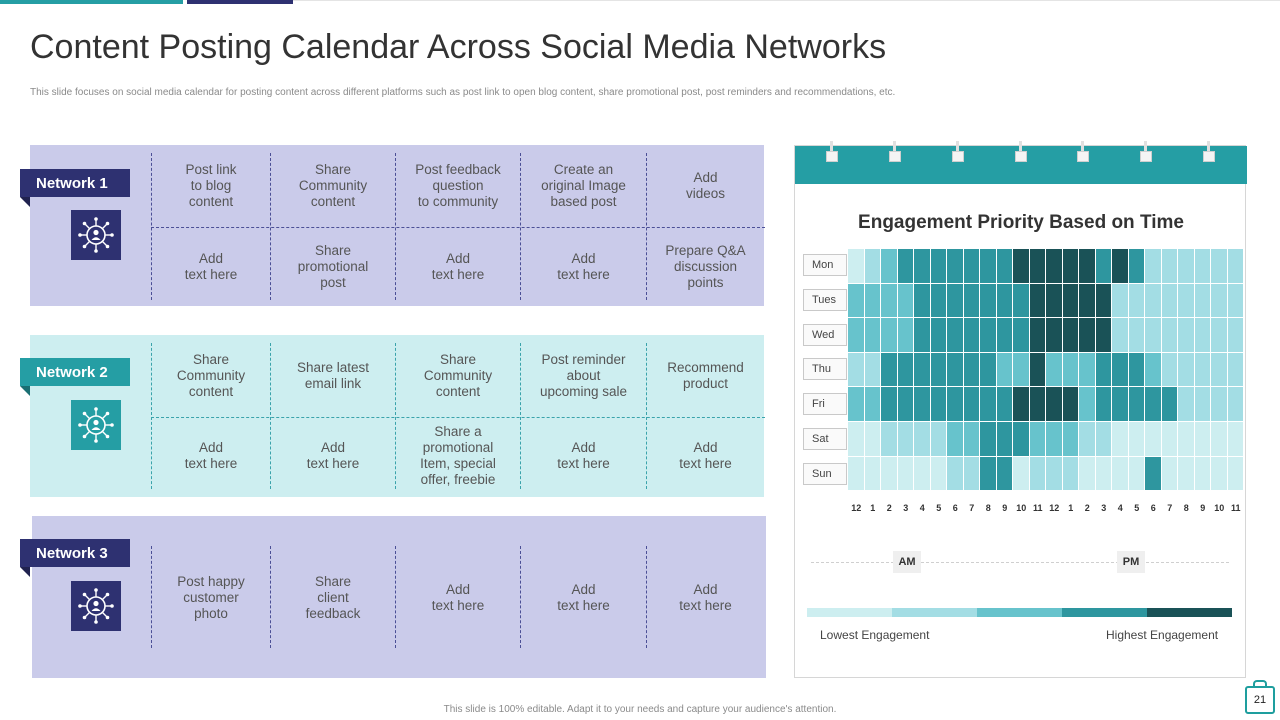 This screenshot has width=1280, height=720. I want to click on hour-label: 6, so click(1153, 508).